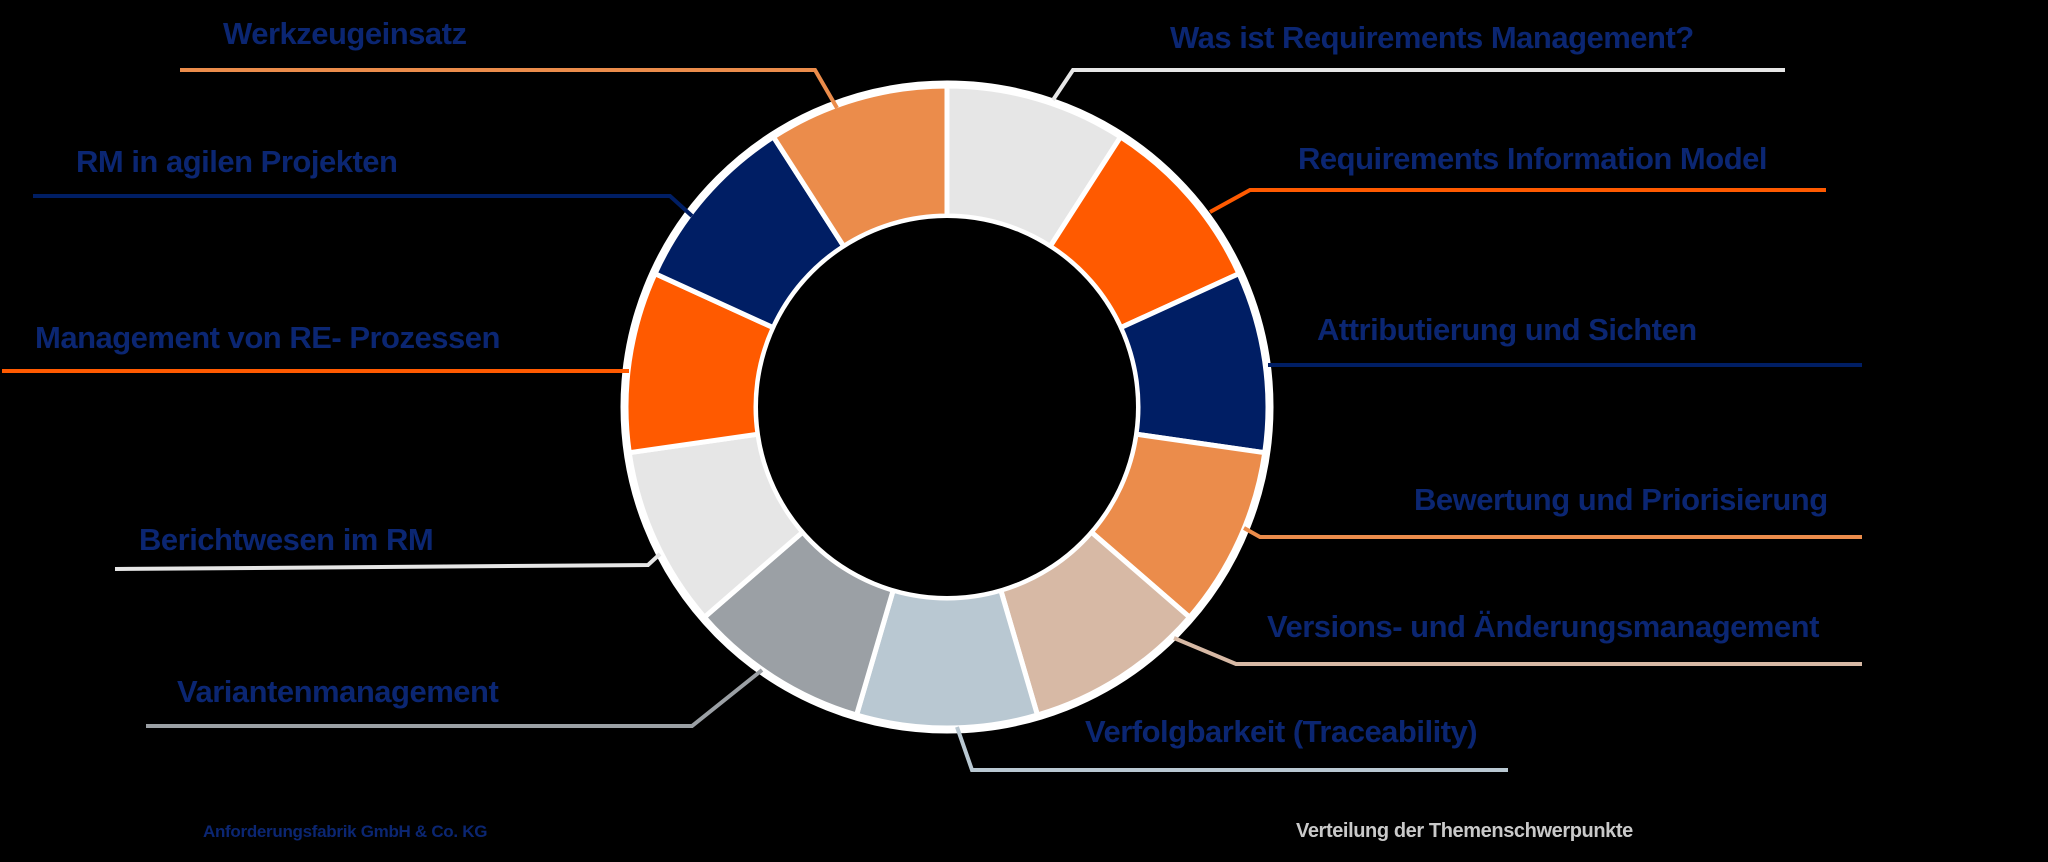  I want to click on company-name: Anforderungsfabrik GmbH & Co. KG, so click(345, 831).